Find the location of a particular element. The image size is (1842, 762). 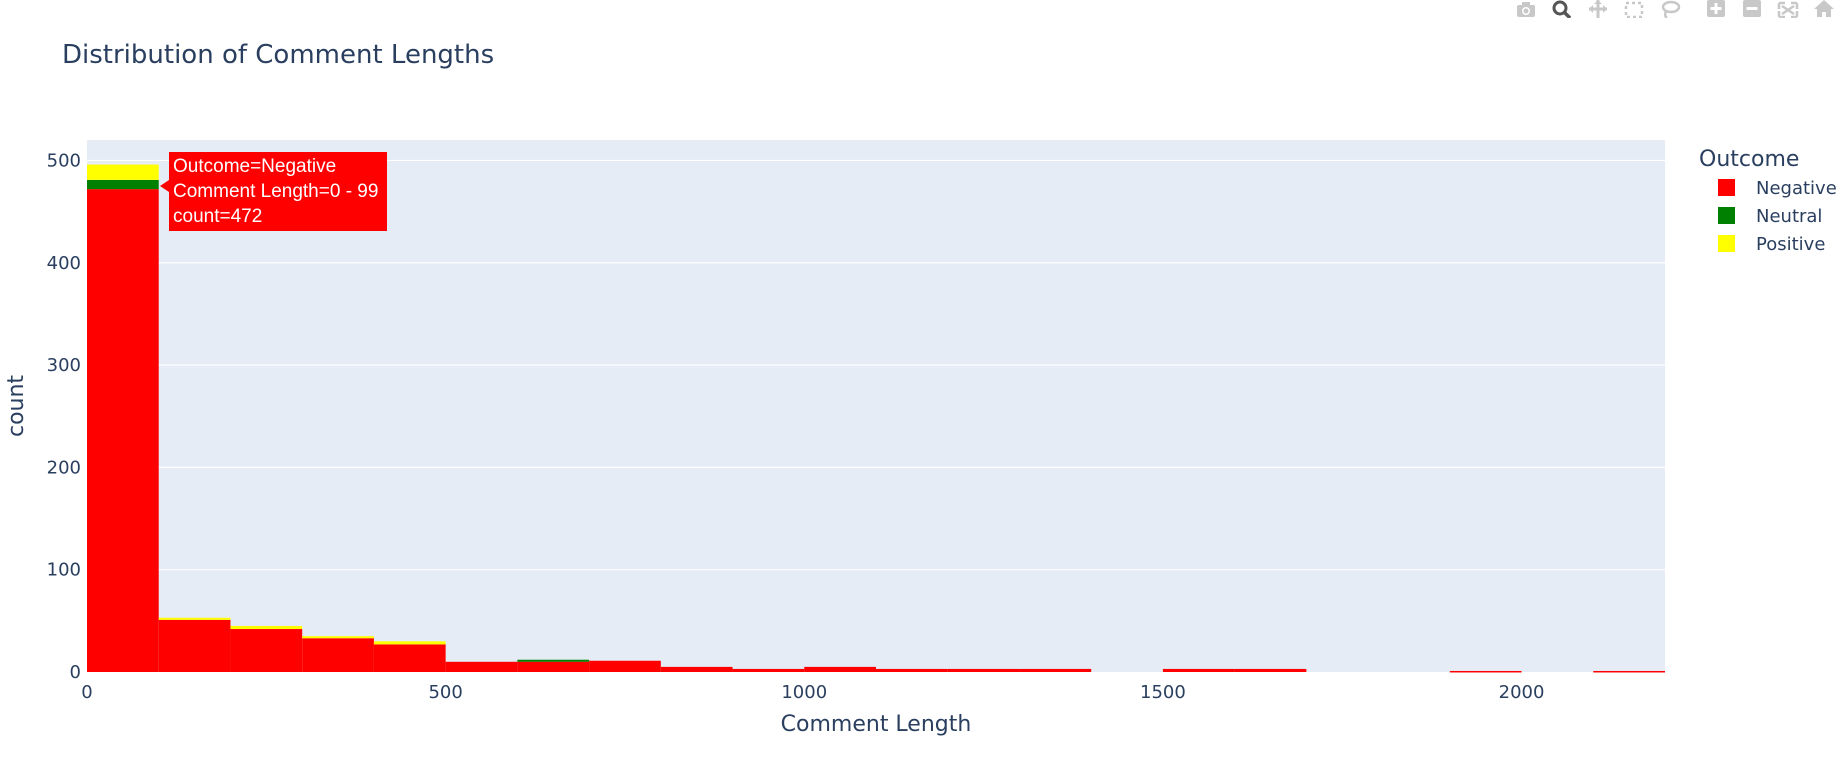

lasso-select-icon is located at coordinates (1671, 9).